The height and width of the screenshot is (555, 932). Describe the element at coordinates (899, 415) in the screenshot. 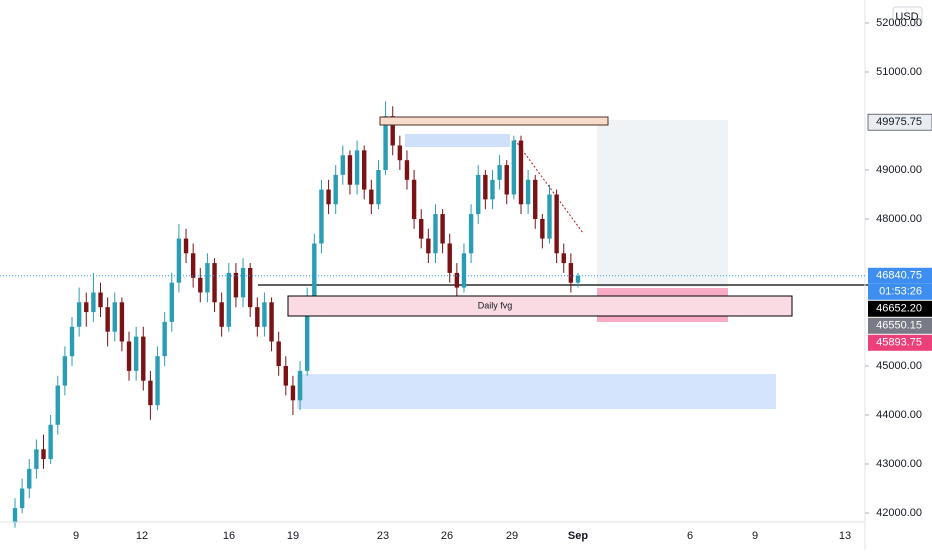

I see `y-tick-label: 44000.00` at that location.